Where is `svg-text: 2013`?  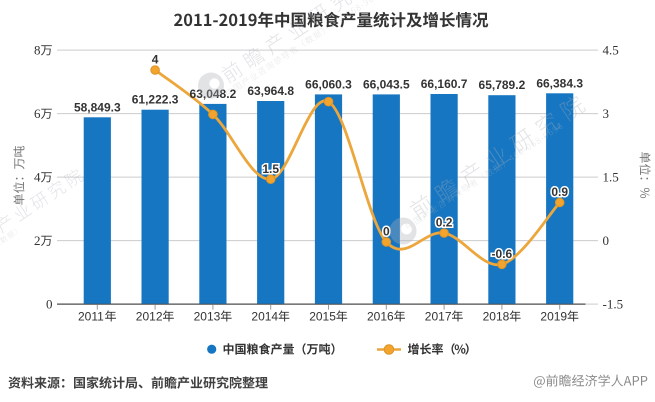
svg-text: 2013 is located at coordinates (207, 317).